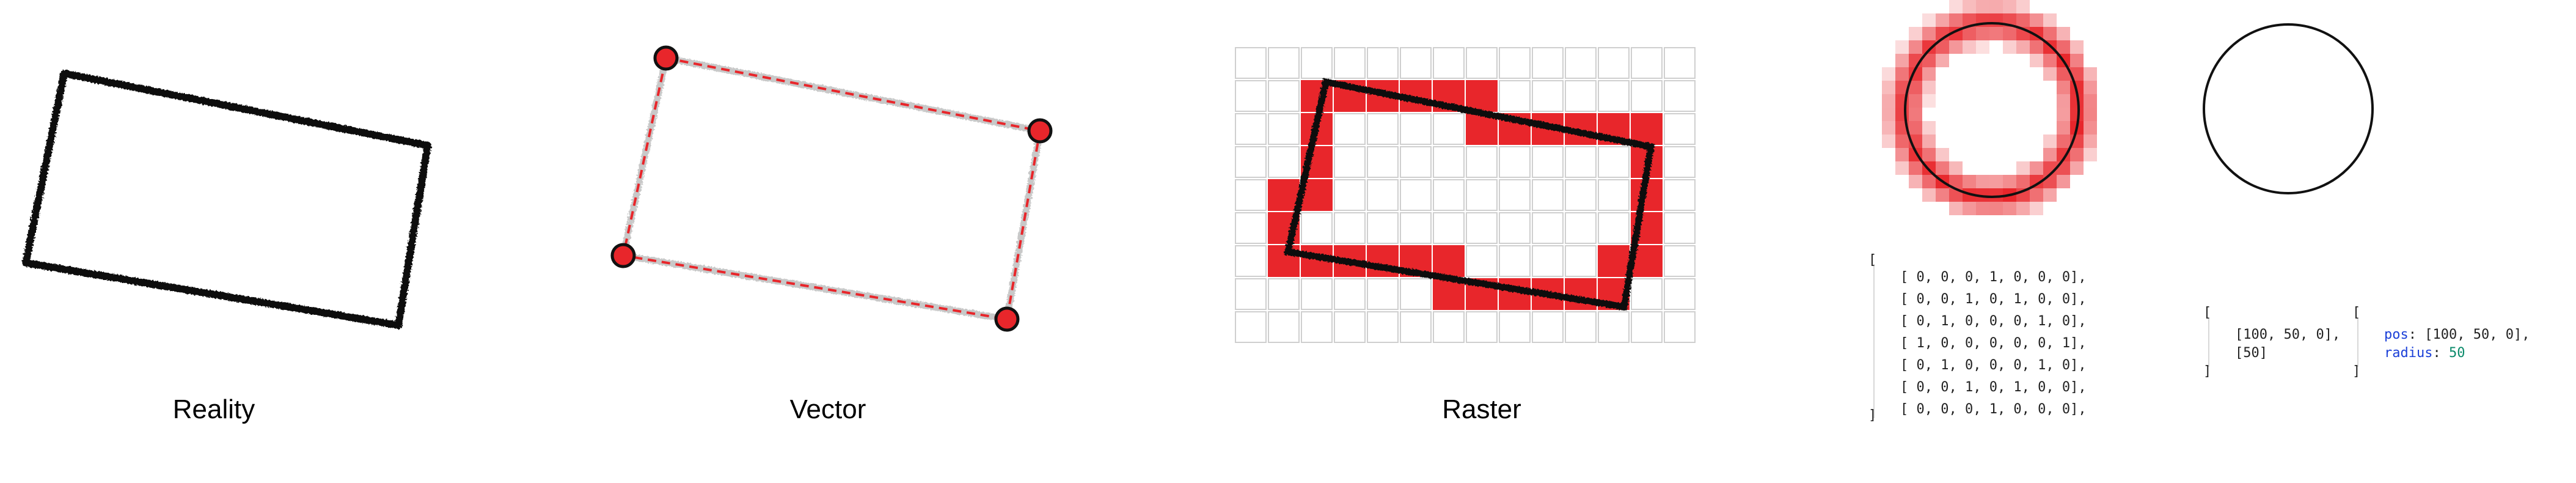 This screenshot has height=483, width=2576. I want to click on raster-cell-filled, so click(1284, 195).